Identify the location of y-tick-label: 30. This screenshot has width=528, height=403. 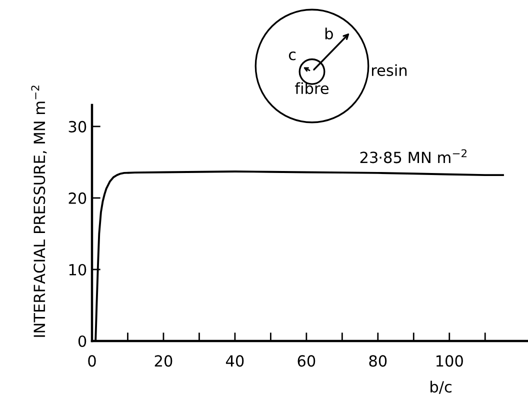
(77, 126).